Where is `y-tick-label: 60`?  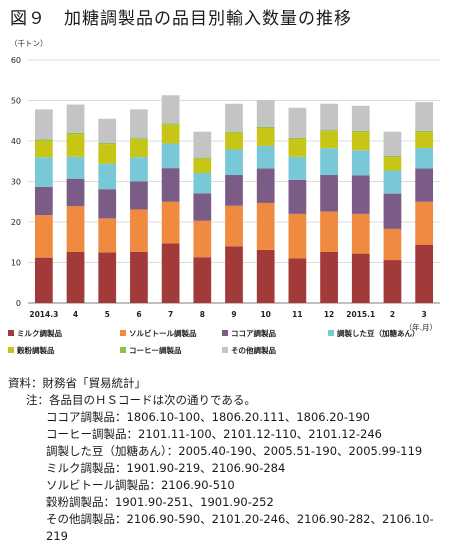
y-tick-label: 60 is located at coordinates (16, 60).